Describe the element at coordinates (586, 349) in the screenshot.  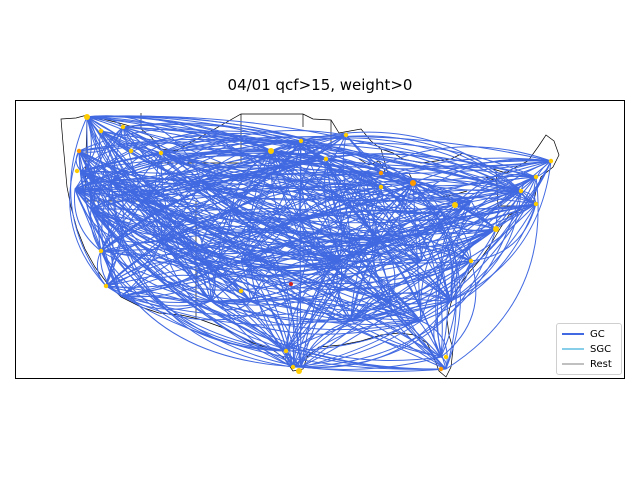
I see `legend-item-sgc: SGC` at that location.